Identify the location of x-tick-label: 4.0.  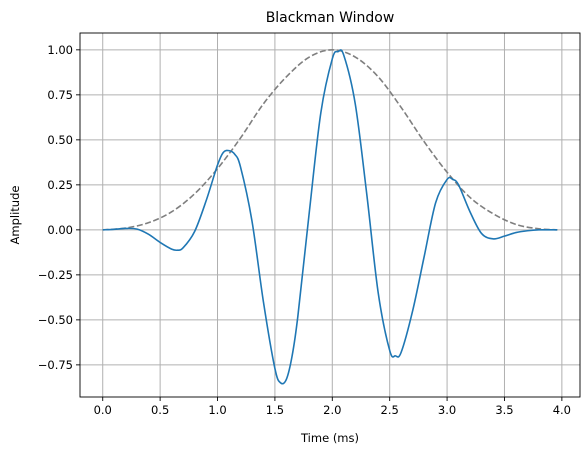
(562, 410).